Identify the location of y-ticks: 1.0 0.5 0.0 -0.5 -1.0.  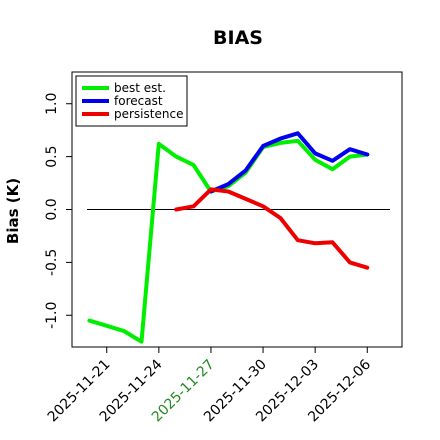
(58, 211).